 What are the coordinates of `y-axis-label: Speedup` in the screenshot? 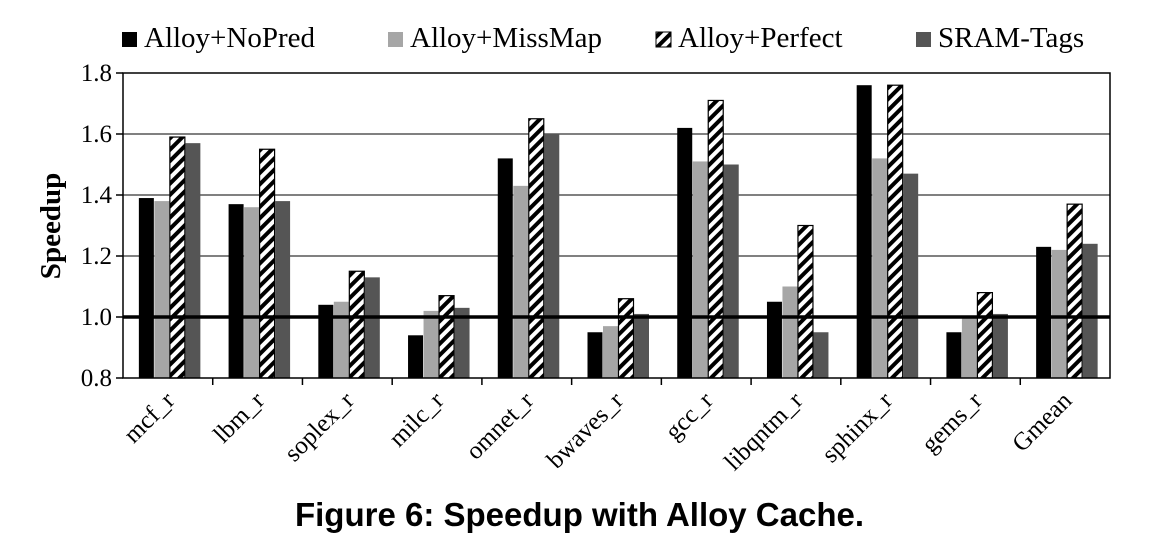 It's located at (51, 226).